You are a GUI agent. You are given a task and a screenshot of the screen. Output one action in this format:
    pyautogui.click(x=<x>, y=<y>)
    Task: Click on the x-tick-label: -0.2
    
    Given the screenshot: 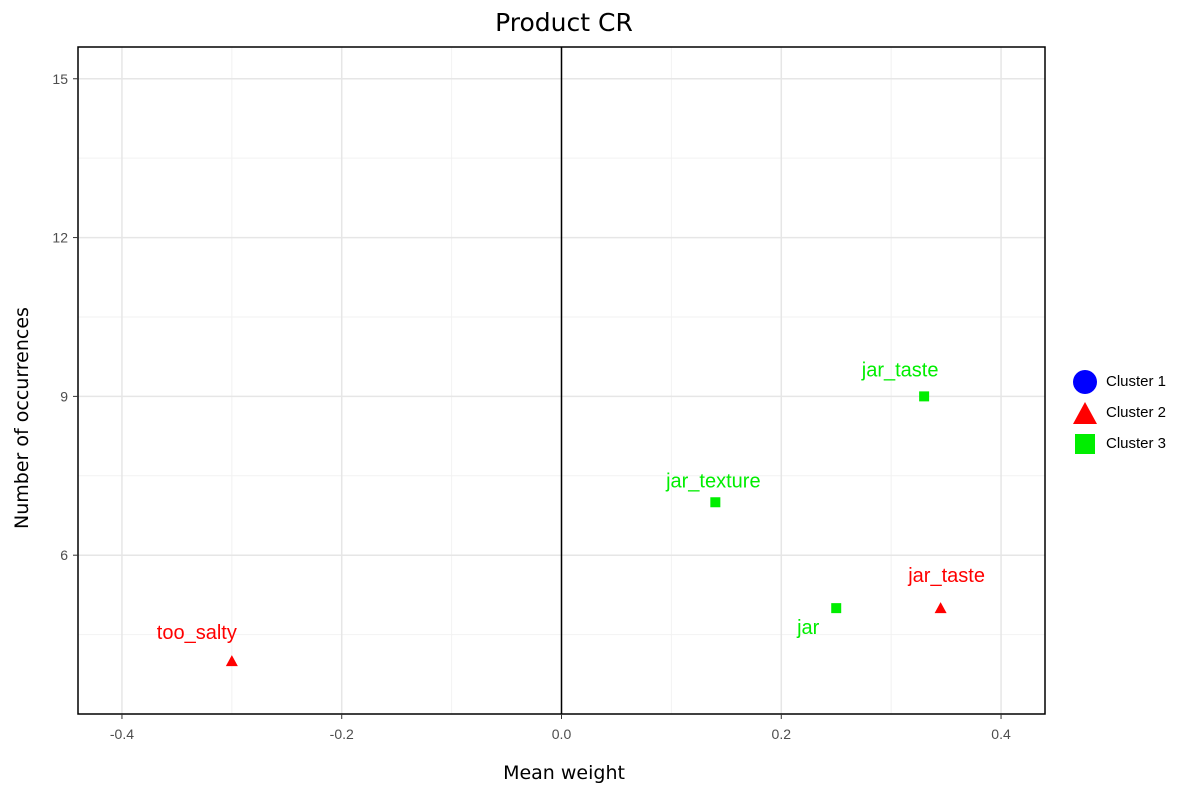 What is the action you would take?
    pyautogui.click(x=342, y=734)
    